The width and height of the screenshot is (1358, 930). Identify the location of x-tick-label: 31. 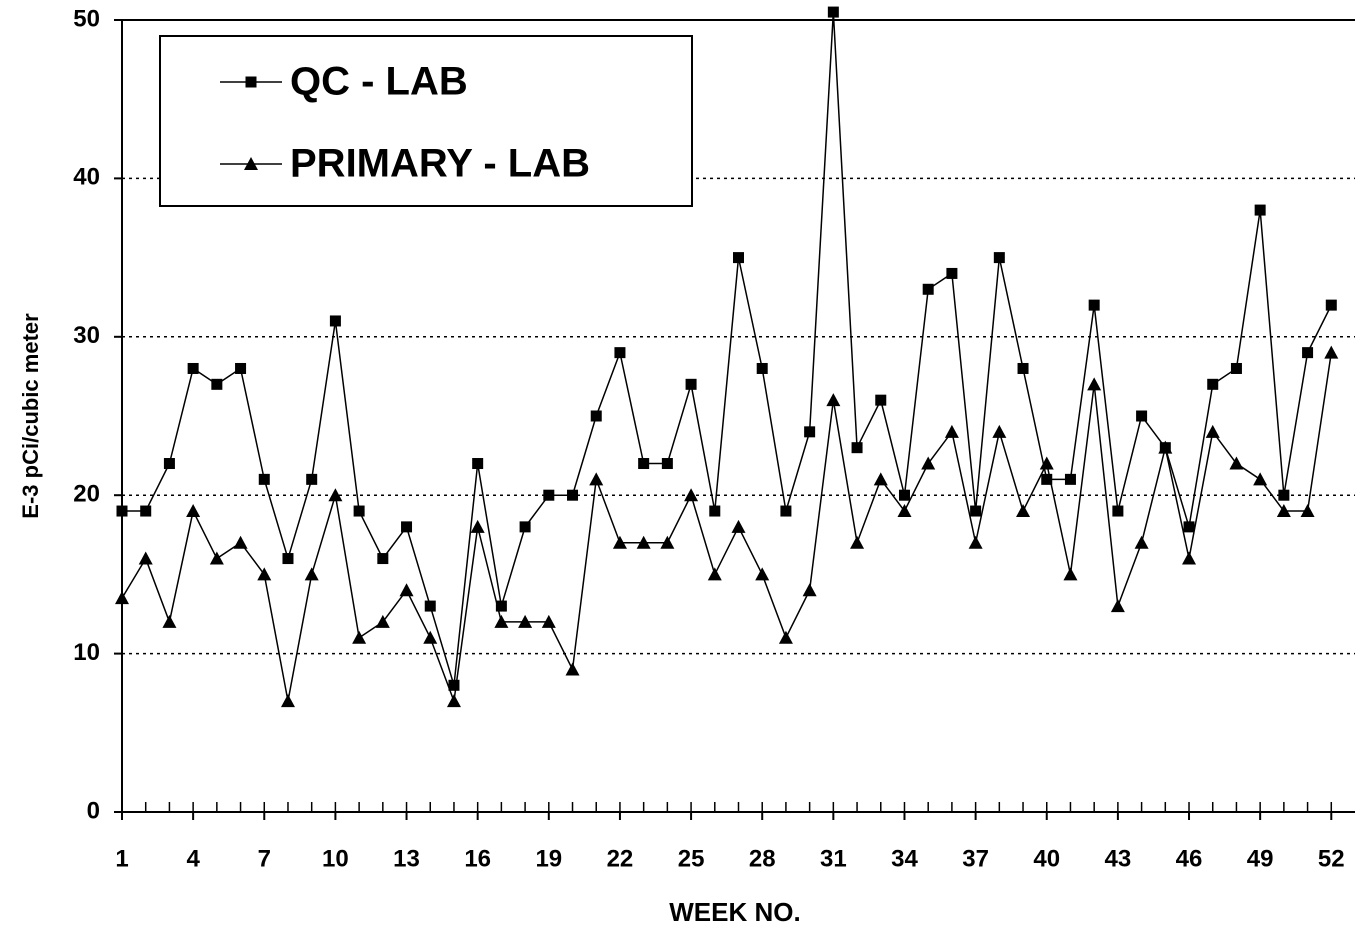
(833, 858).